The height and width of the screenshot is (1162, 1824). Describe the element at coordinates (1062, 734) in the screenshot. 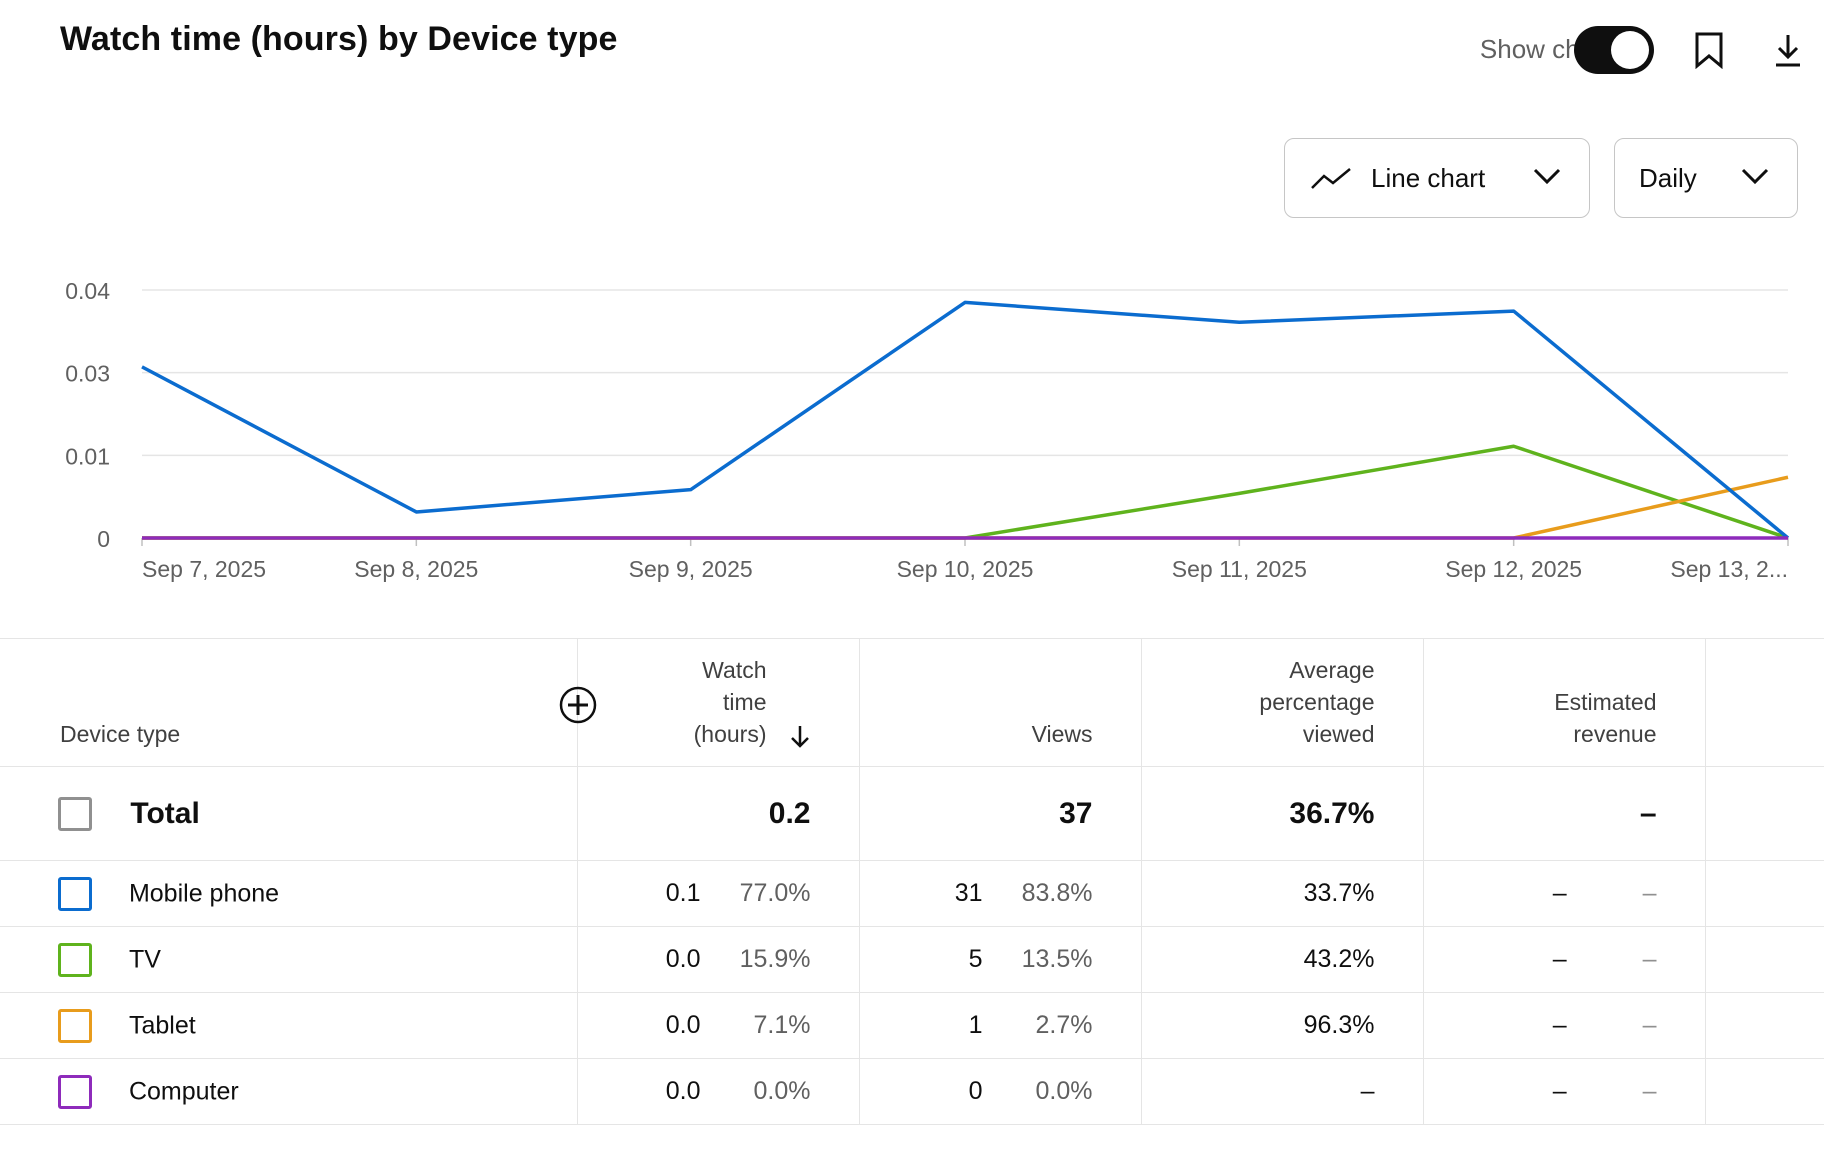

I see `views-header-label: Views` at that location.